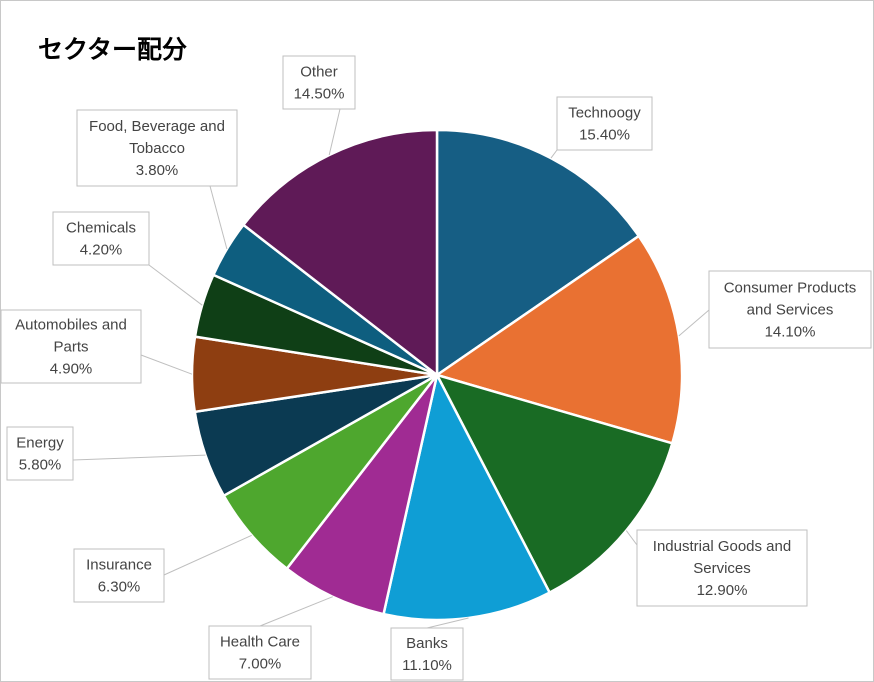 The width and height of the screenshot is (874, 682). I want to click on data-label-category: Tobacco, so click(157, 148).